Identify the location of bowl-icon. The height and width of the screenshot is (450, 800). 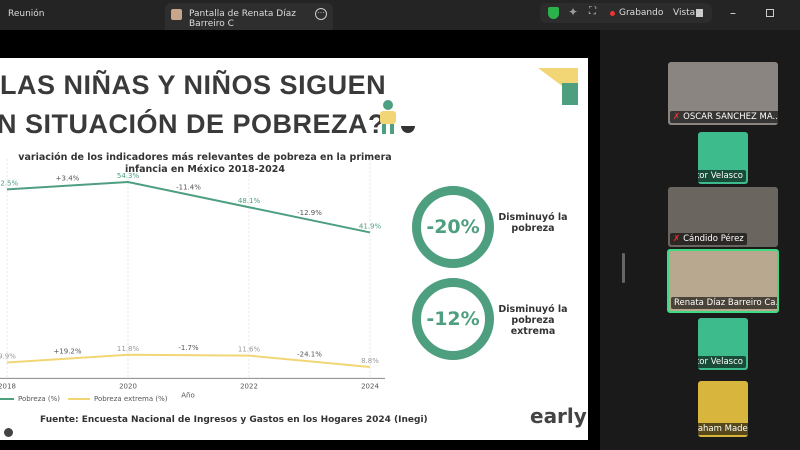
(408, 129).